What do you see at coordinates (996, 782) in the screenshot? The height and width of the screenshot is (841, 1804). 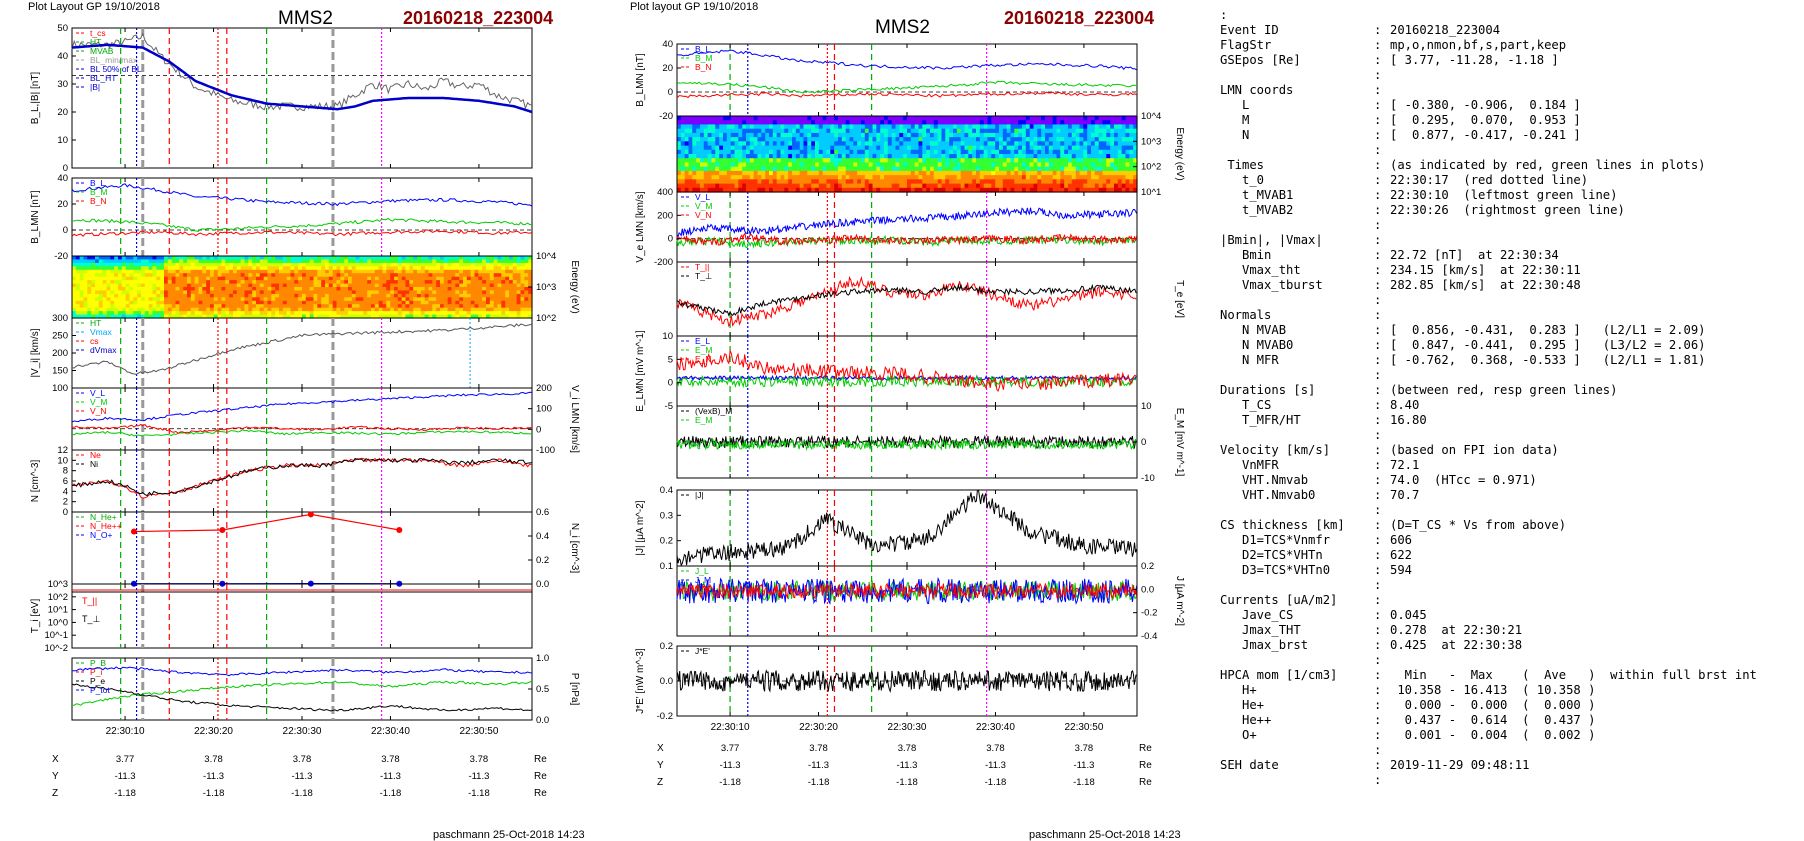 I see `pos-value: -1.18` at bounding box center [996, 782].